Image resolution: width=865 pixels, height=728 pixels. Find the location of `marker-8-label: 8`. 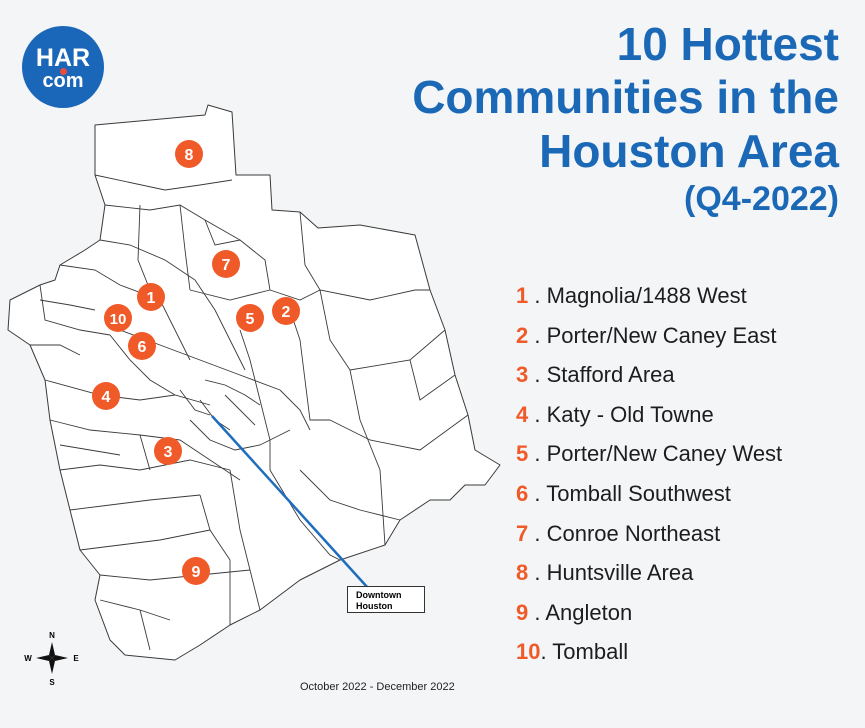

marker-8-label: 8 is located at coordinates (189, 155).